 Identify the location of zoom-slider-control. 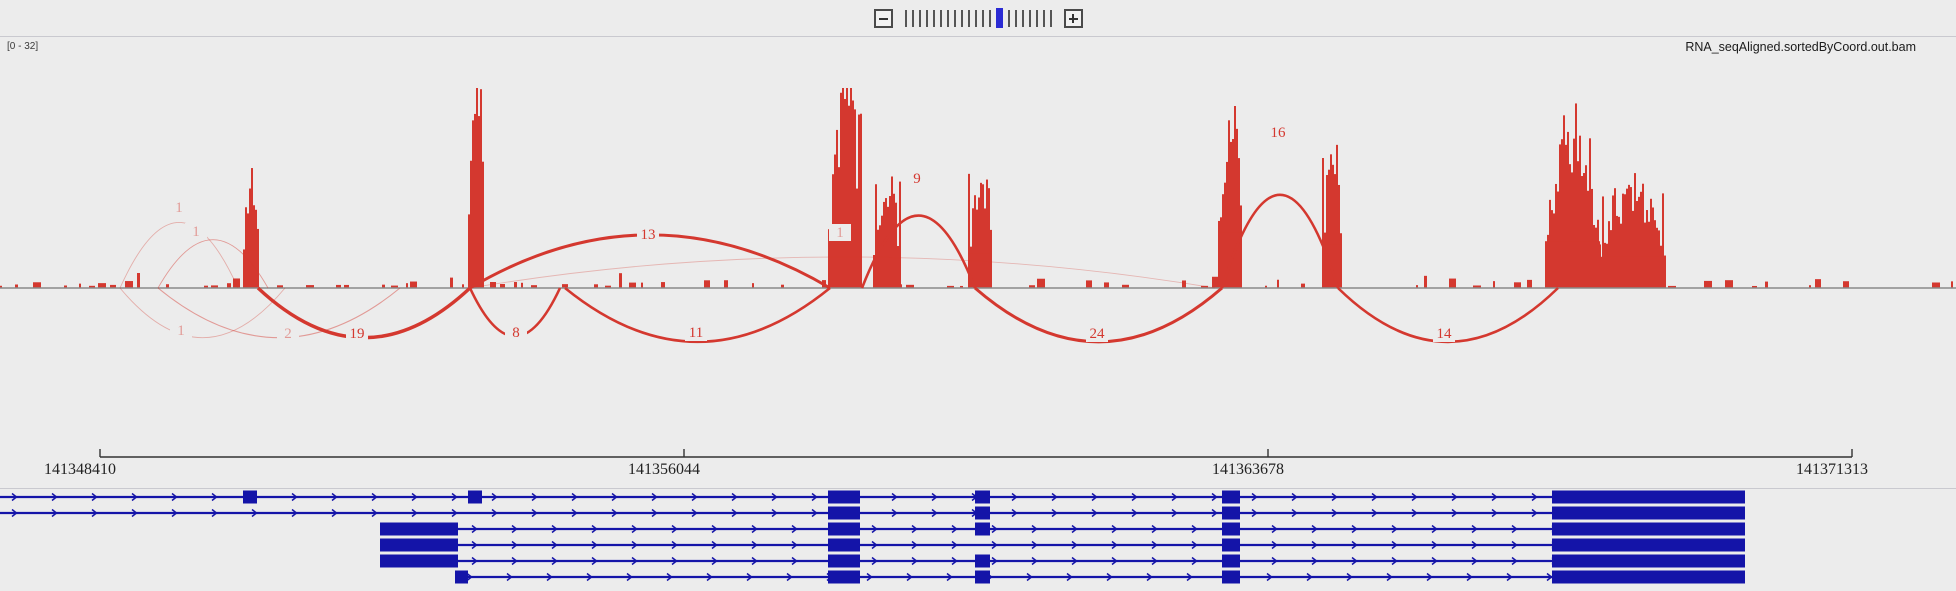
(978, 18).